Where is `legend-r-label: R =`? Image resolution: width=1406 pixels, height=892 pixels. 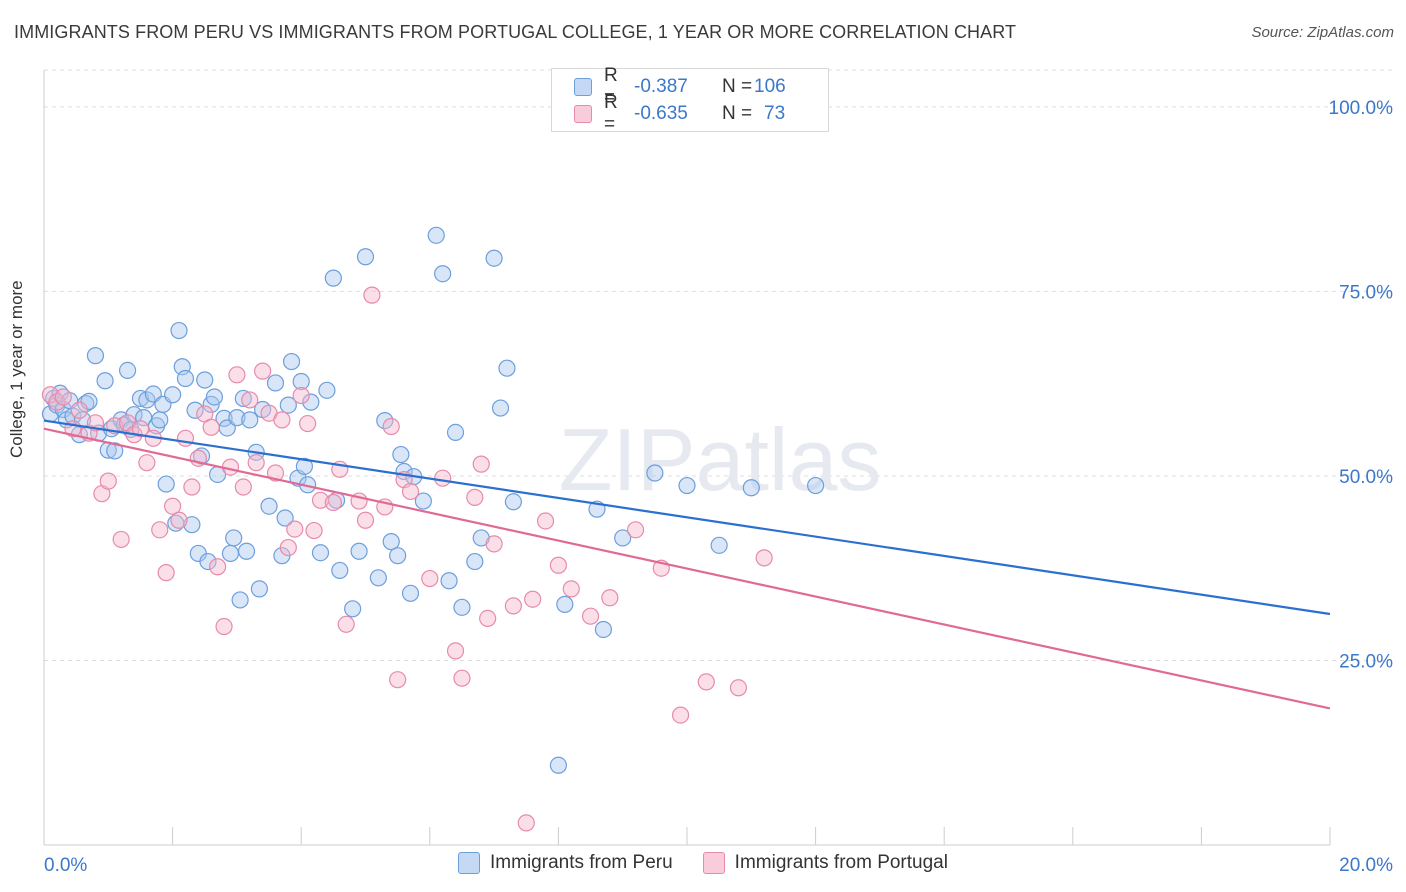 legend-r-label: R = is located at coordinates (611, 113).